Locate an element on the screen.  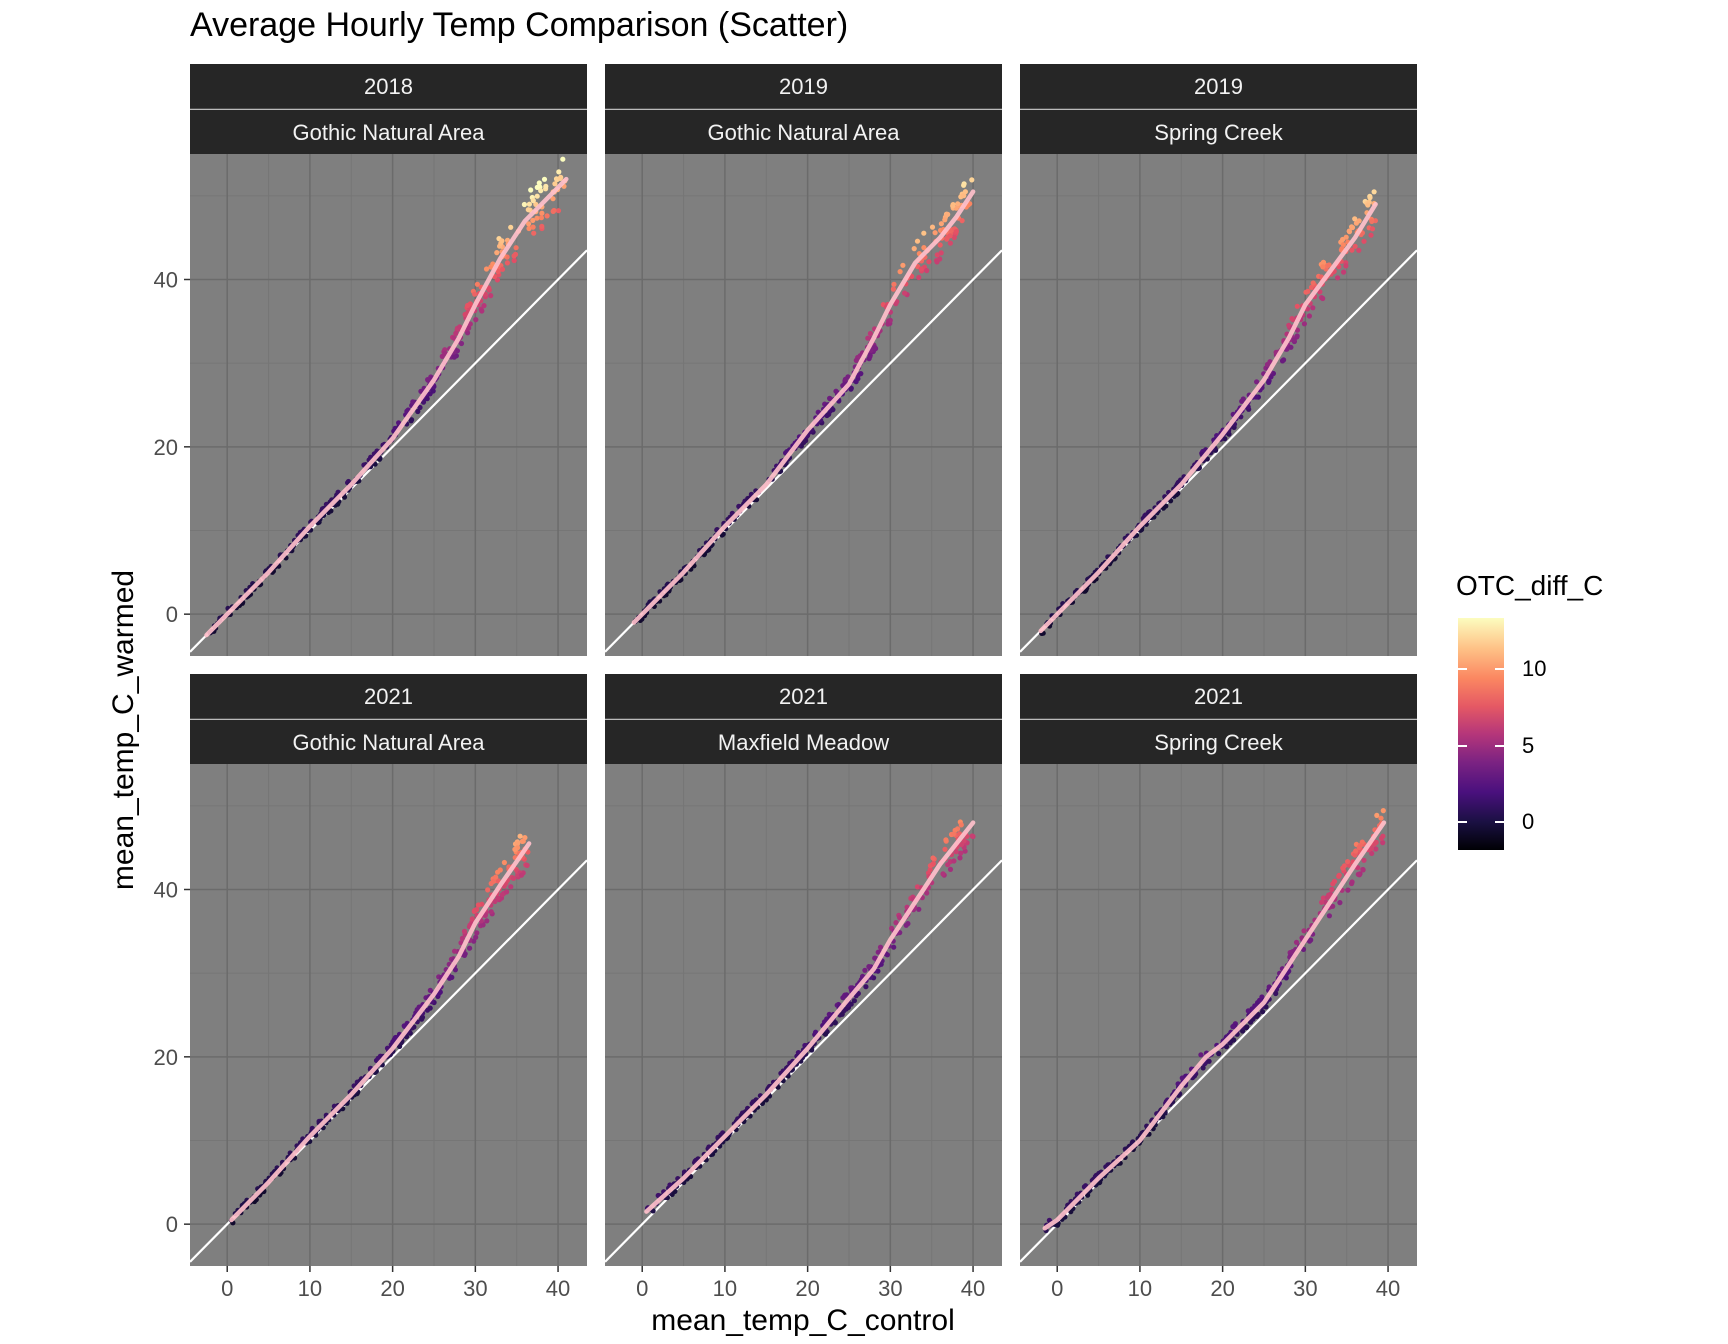
x-tick-label: 20 is located at coordinates (1222, 1288).